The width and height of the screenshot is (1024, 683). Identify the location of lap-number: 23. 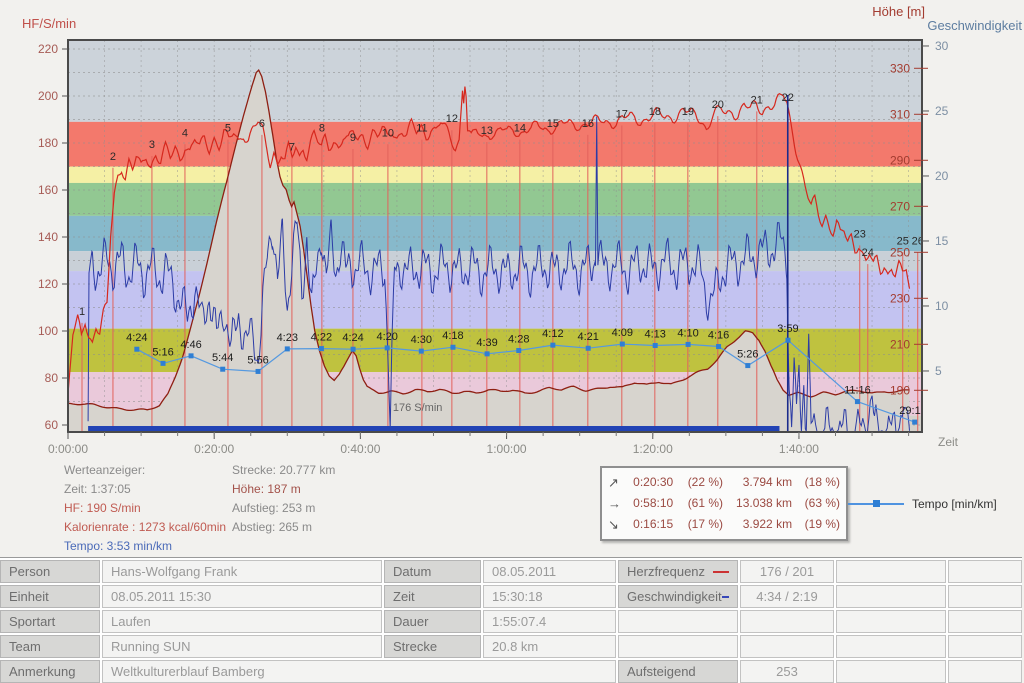
(860, 234).